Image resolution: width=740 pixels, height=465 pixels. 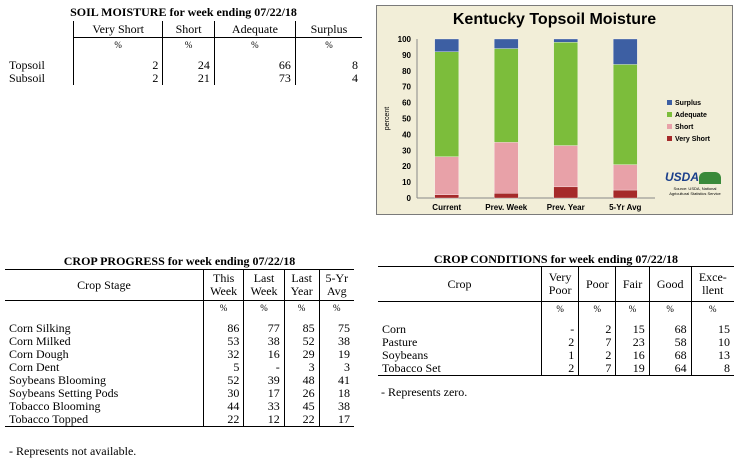 I want to click on conditions-header-crop: Crop, so click(x=460, y=284).